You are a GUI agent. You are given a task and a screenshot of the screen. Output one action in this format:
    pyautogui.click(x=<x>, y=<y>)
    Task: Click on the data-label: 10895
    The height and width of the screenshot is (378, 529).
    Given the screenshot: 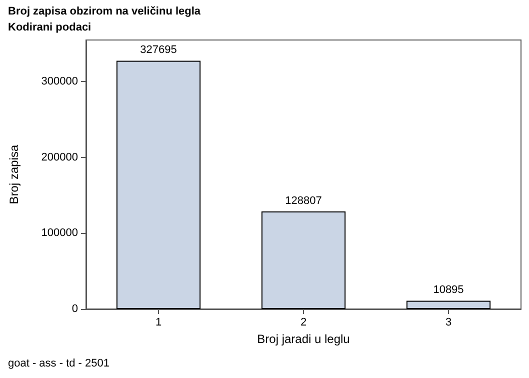 What is the action you would take?
    pyautogui.click(x=448, y=290)
    